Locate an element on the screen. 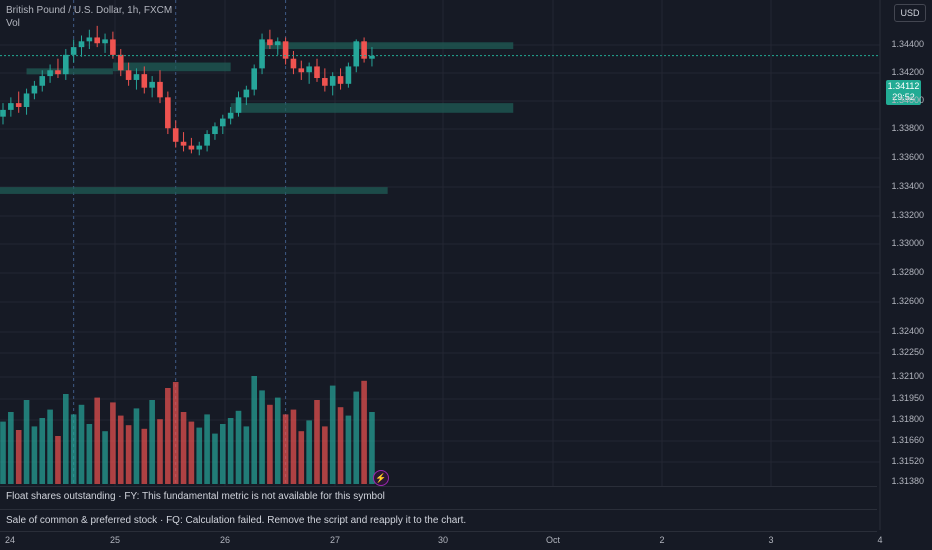 This screenshot has height=550, width=932. current-price-tag: 1.34112 29:52 is located at coordinates (903, 92).